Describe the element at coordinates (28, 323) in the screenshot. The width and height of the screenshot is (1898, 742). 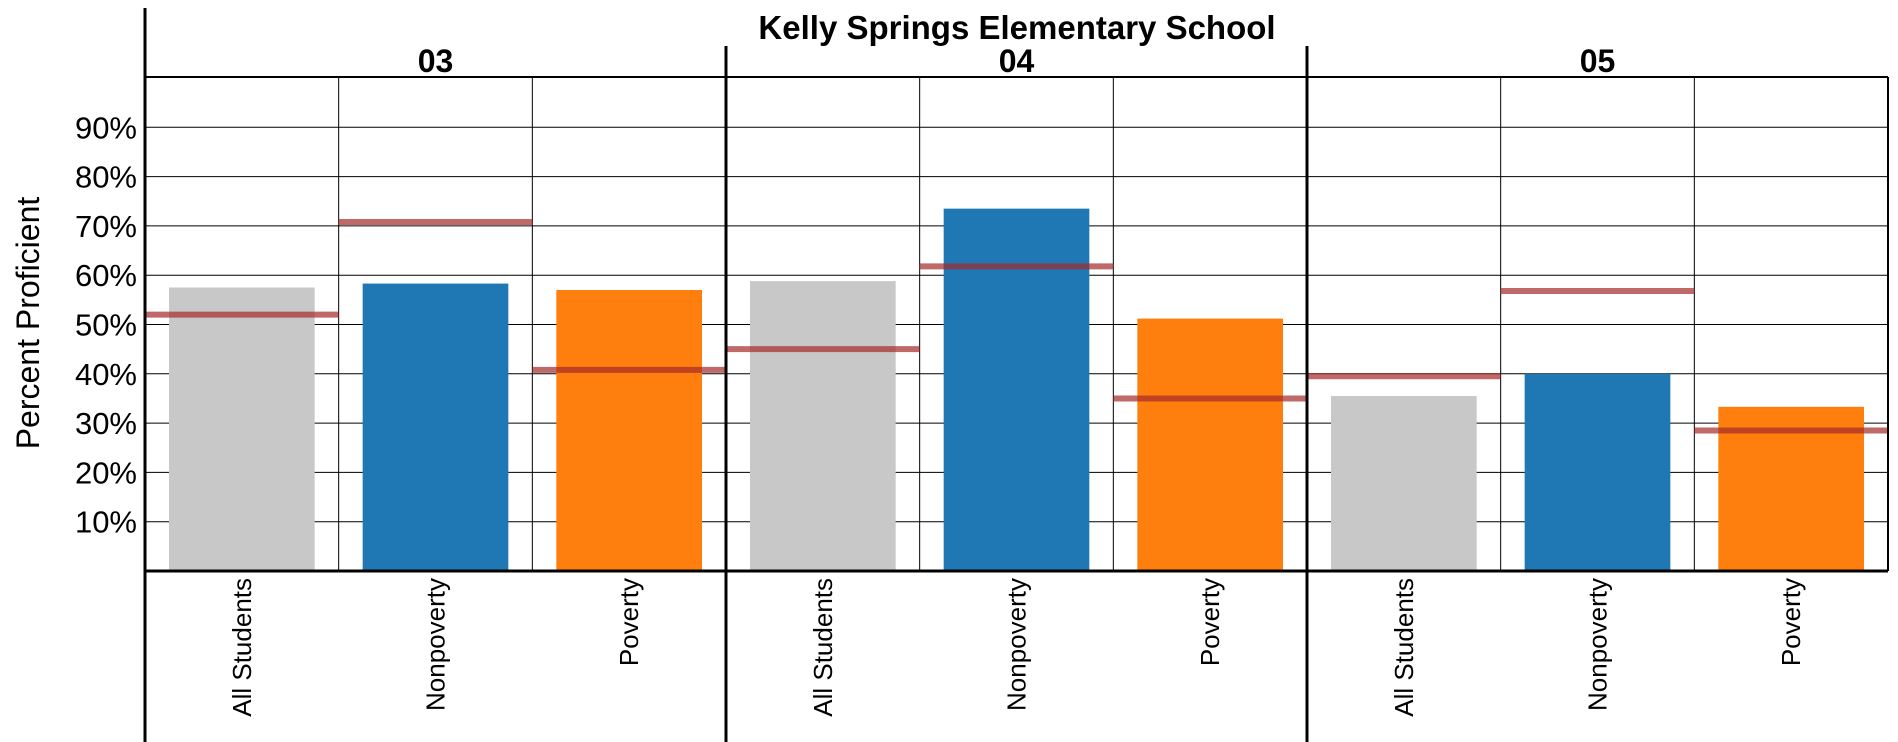
I see `y-axis-label: Percent Proficient` at that location.